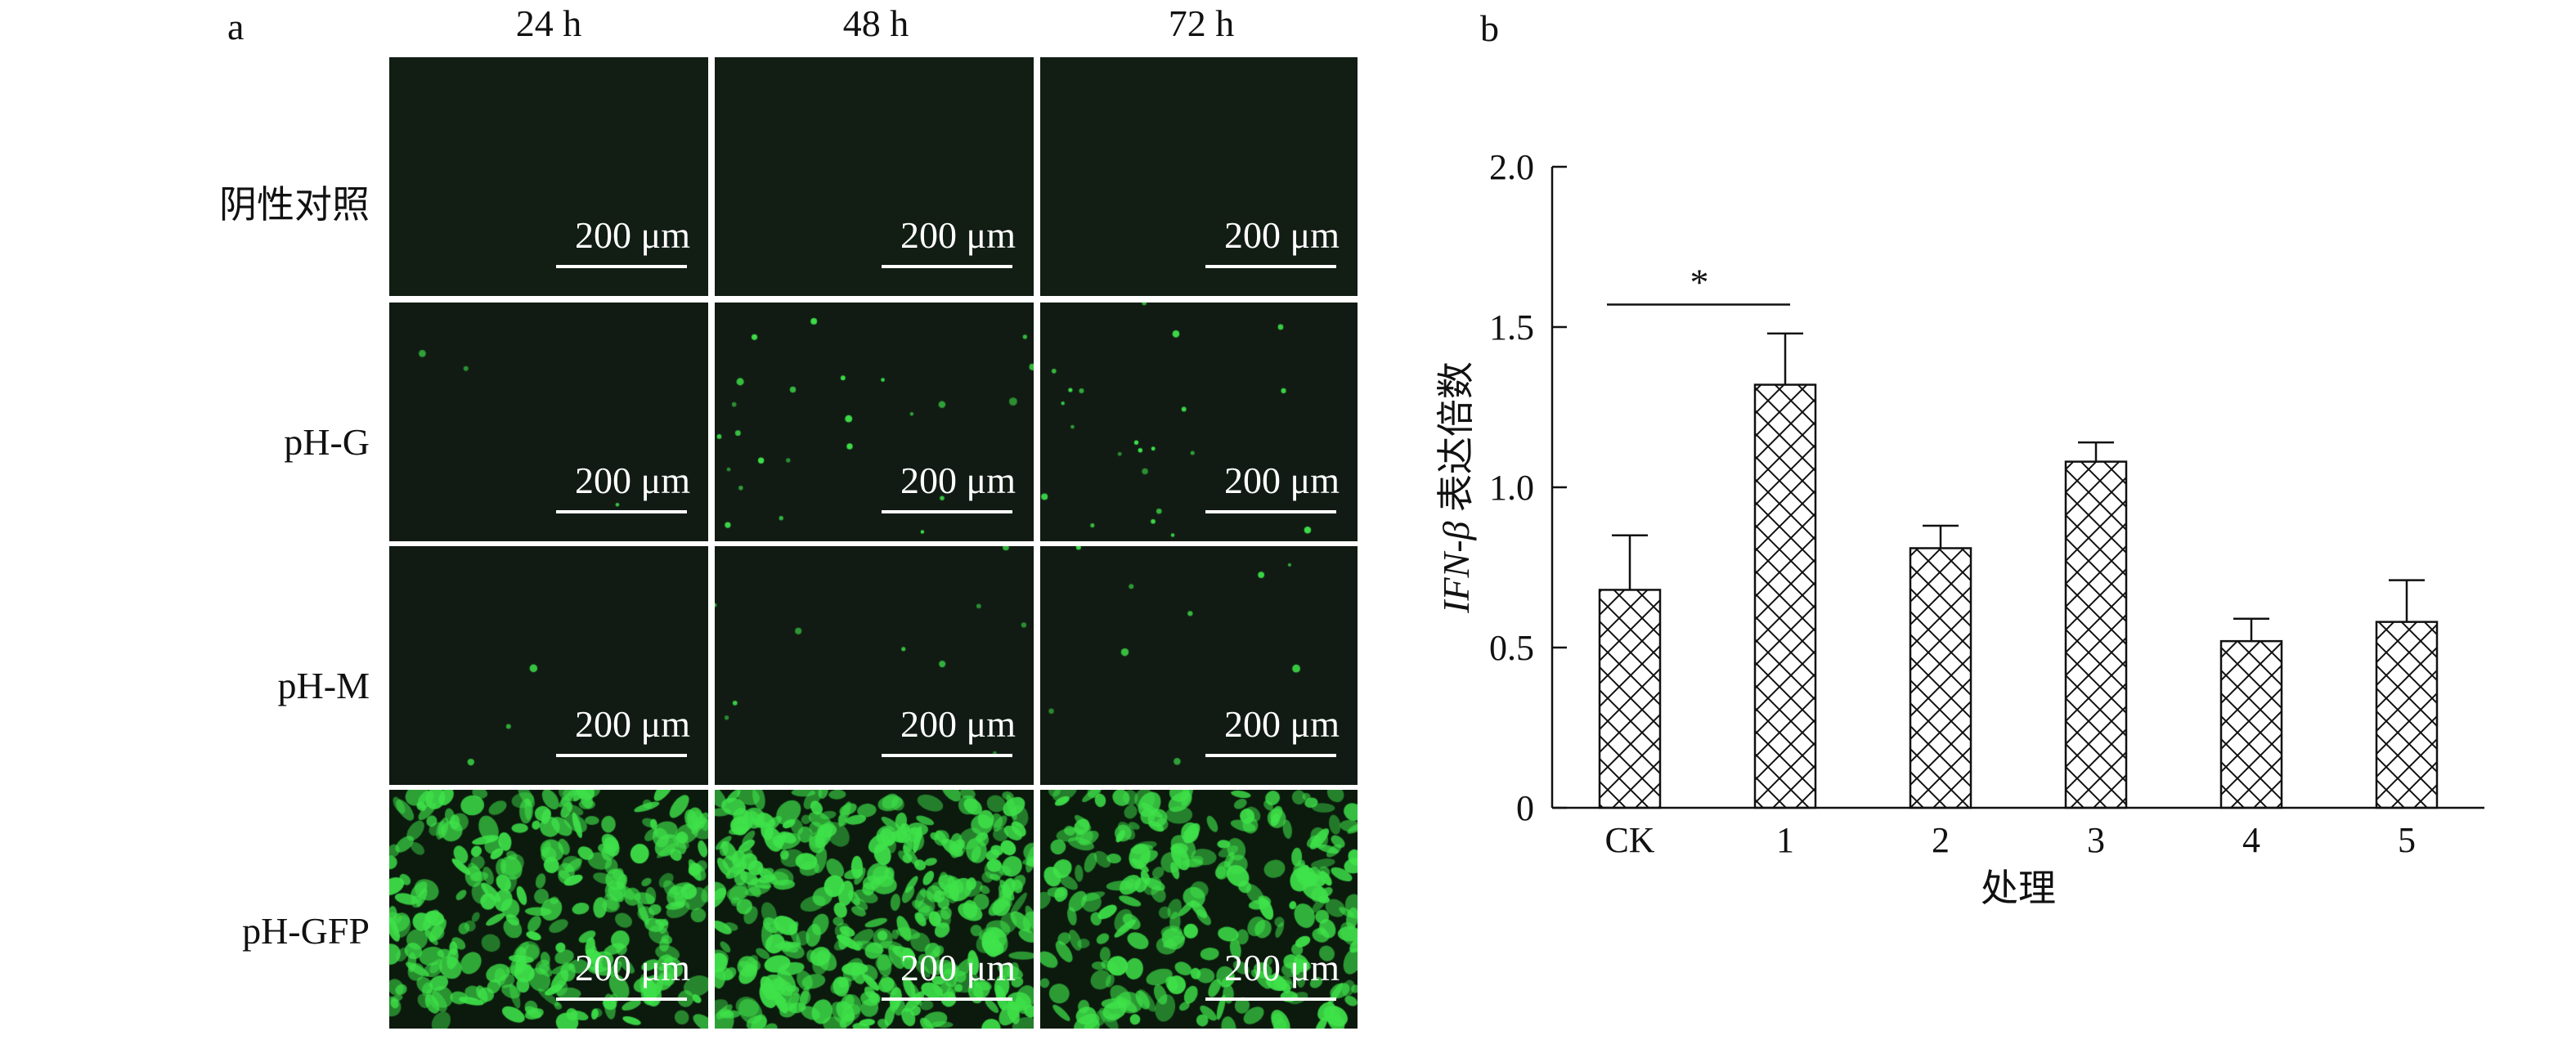  What do you see at coordinates (548, 177) in the screenshot?
I see `micrograph-negative-24h: 200 μm` at bounding box center [548, 177].